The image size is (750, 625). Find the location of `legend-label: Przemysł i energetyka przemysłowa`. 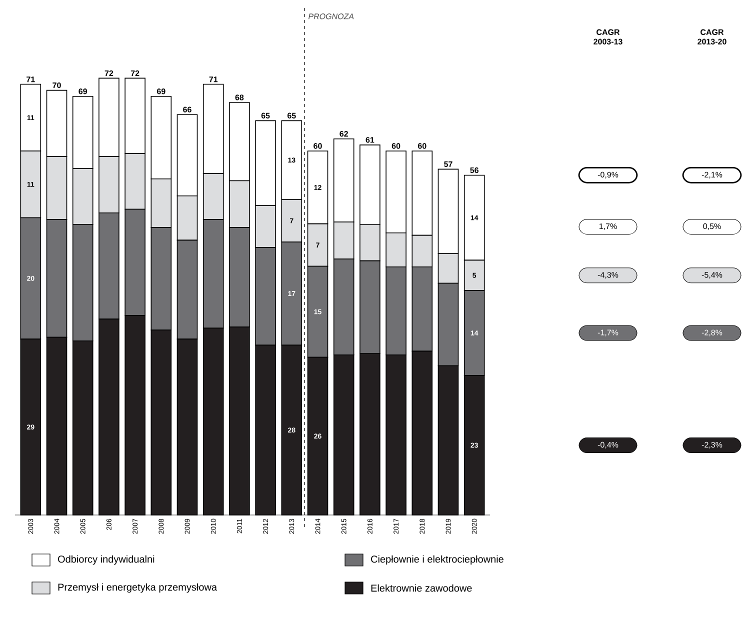

legend-label: Przemysł i energetyka przemysłowa is located at coordinates (138, 588).